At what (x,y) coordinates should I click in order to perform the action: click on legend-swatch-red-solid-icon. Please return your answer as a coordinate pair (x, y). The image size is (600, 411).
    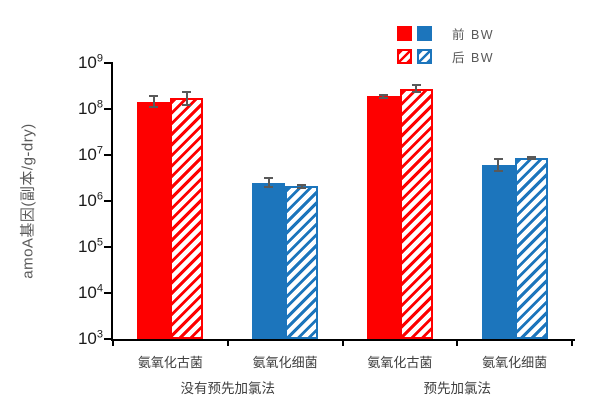
    Looking at the image, I should click on (404, 33).